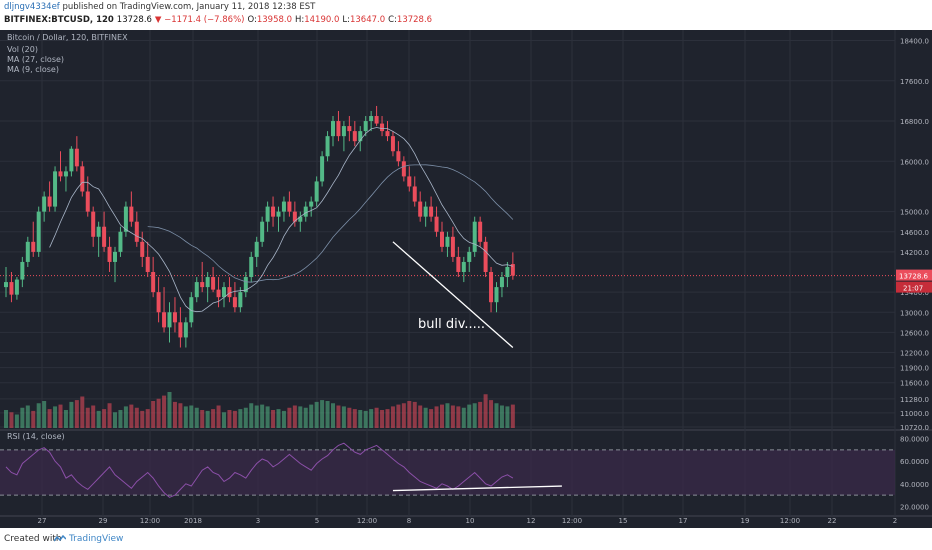  Describe the element at coordinates (683, 521) in the screenshot. I see `time-tick-label: 17` at that location.